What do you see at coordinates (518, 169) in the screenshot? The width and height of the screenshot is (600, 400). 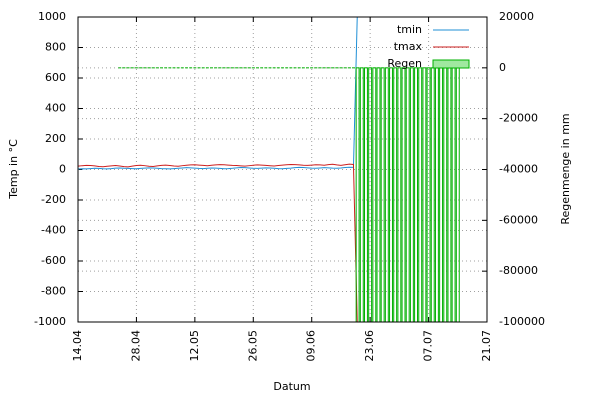 I see `y2-tick-label: -40000` at bounding box center [518, 169].